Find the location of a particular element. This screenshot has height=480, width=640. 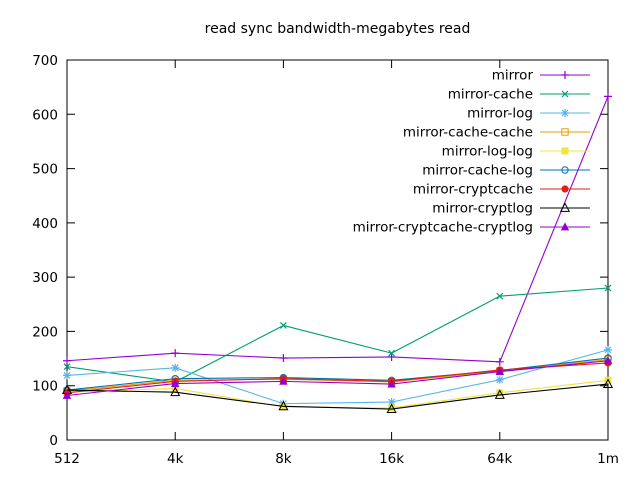

series-mirror-log is located at coordinates (337, 376).